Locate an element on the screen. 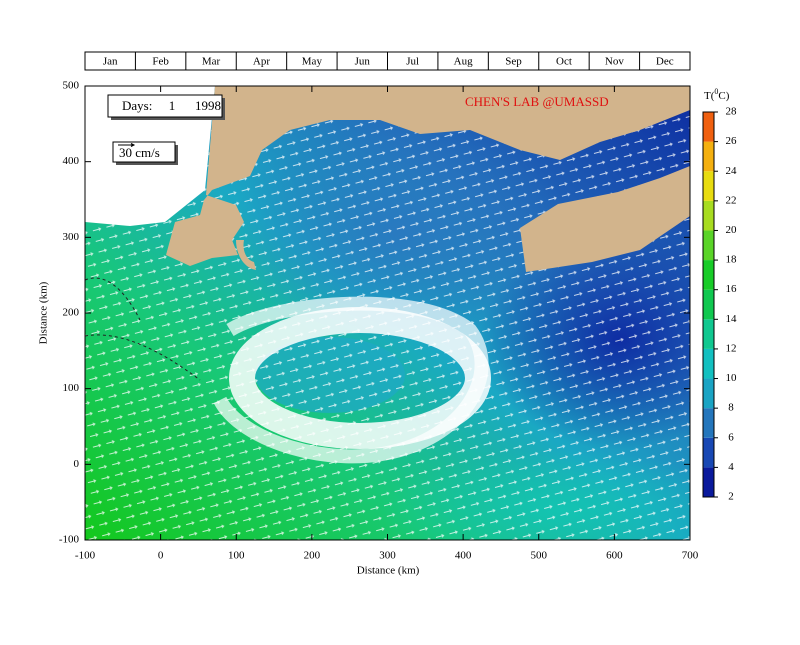 This screenshot has height=645, width=800. x-tick-label: 400 is located at coordinates (463, 556).